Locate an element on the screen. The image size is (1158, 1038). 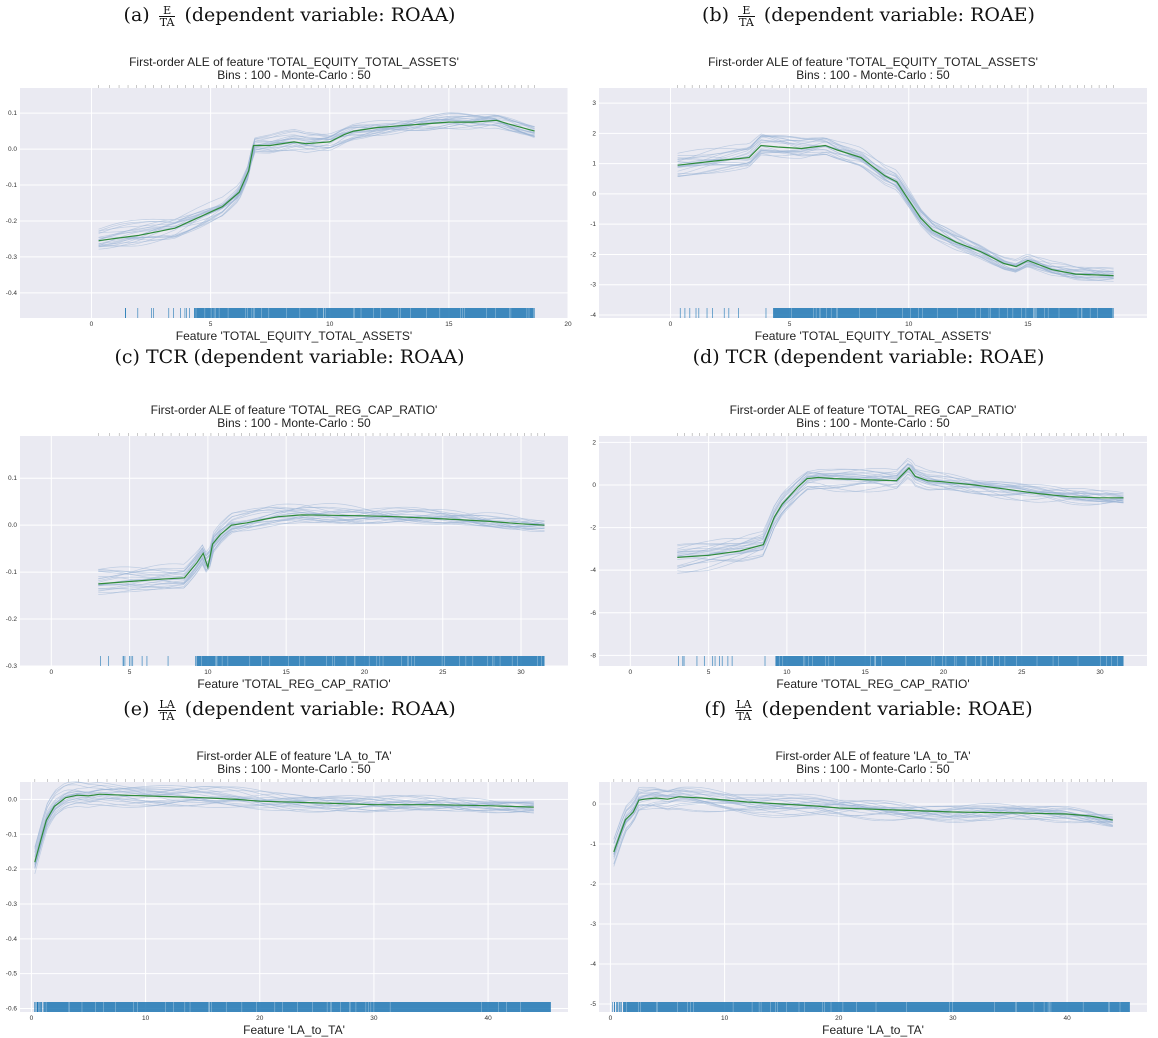
rug-plot is located at coordinates (901, 661).